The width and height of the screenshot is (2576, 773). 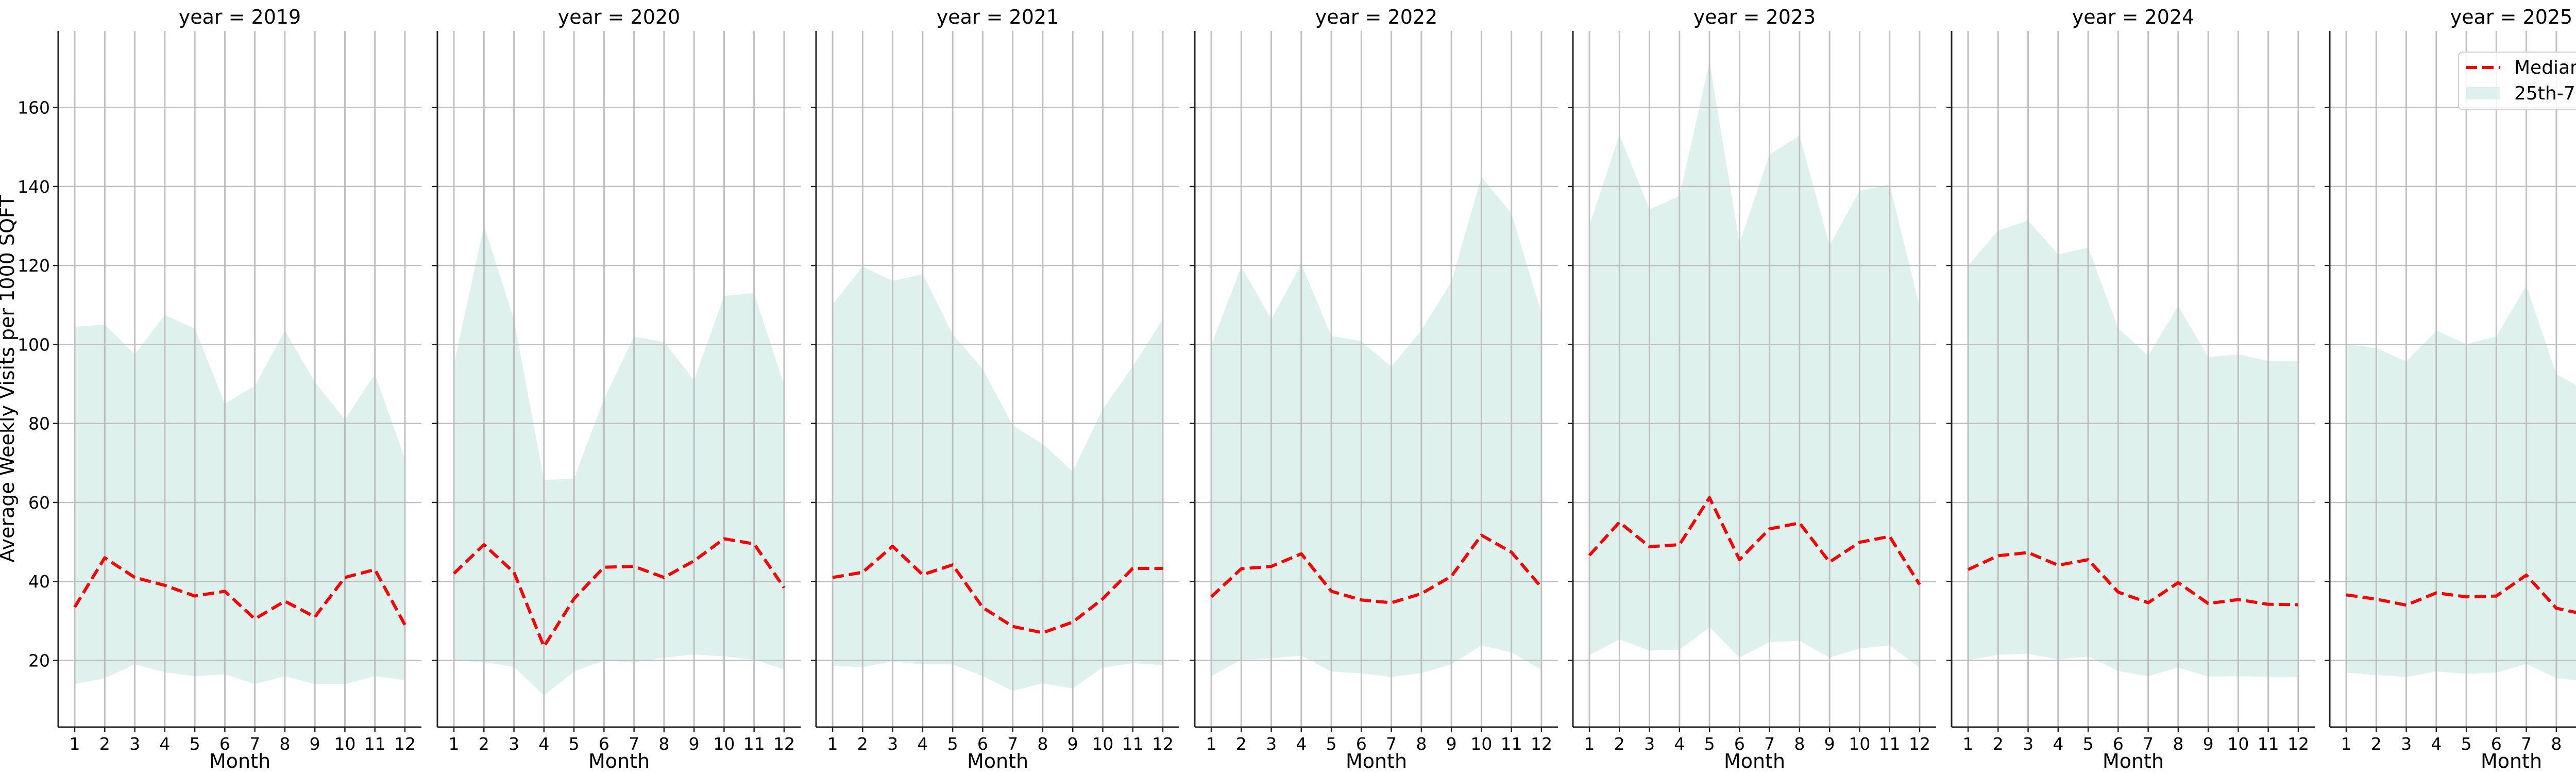 What do you see at coordinates (34, 187) in the screenshot?
I see `y-tick-label: 140` at bounding box center [34, 187].